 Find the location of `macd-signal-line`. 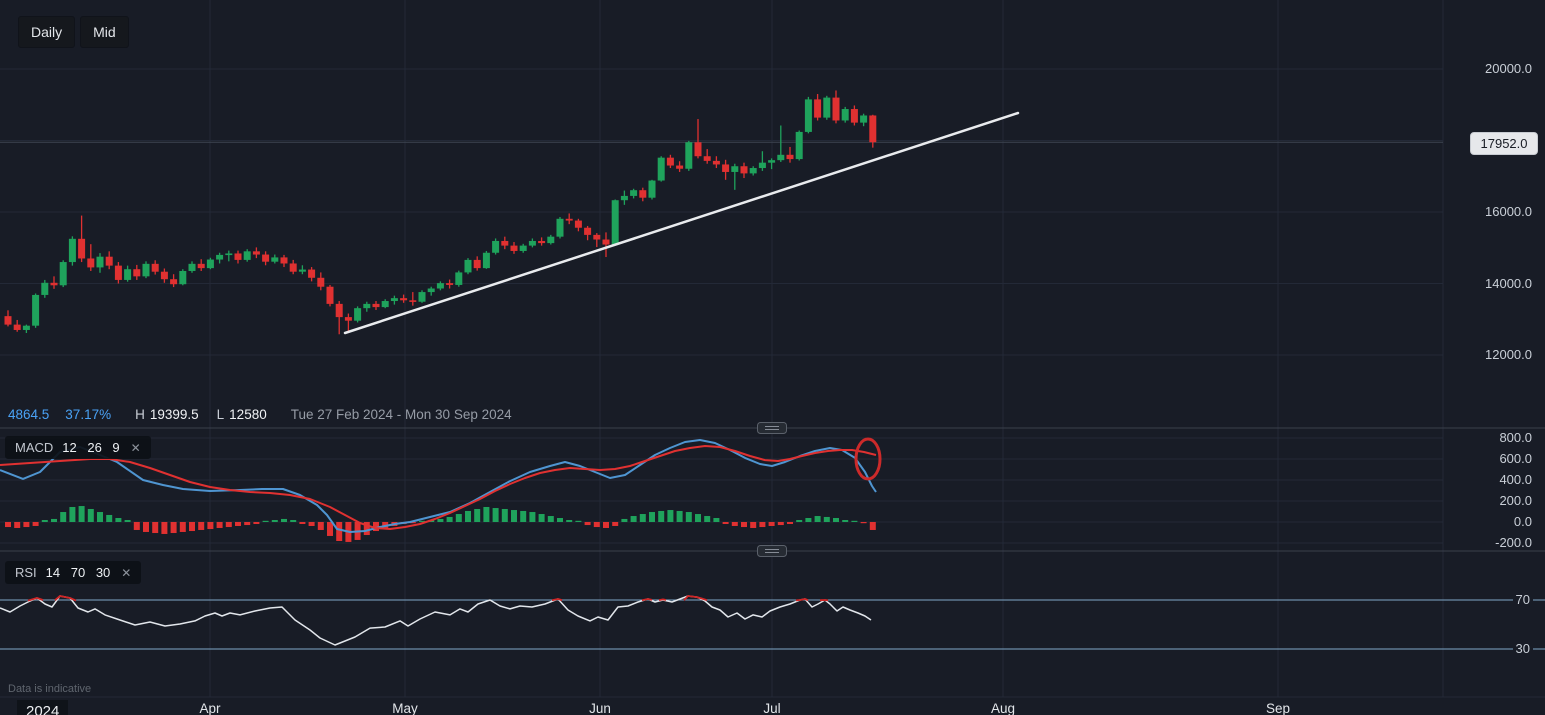

macd-signal-line is located at coordinates (438, 487).